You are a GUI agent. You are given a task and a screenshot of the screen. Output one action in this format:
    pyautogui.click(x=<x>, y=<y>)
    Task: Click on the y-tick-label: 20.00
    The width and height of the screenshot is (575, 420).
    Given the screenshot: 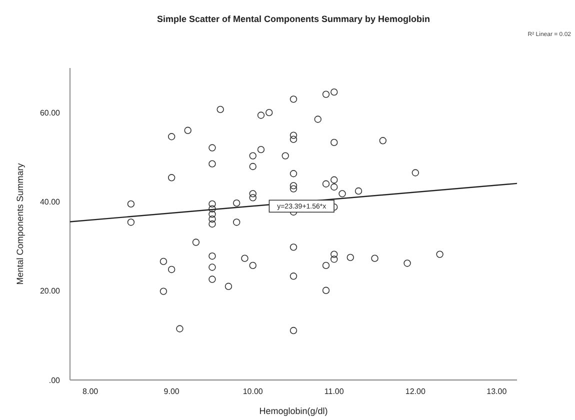 What is the action you would take?
    pyautogui.click(x=50, y=291)
    